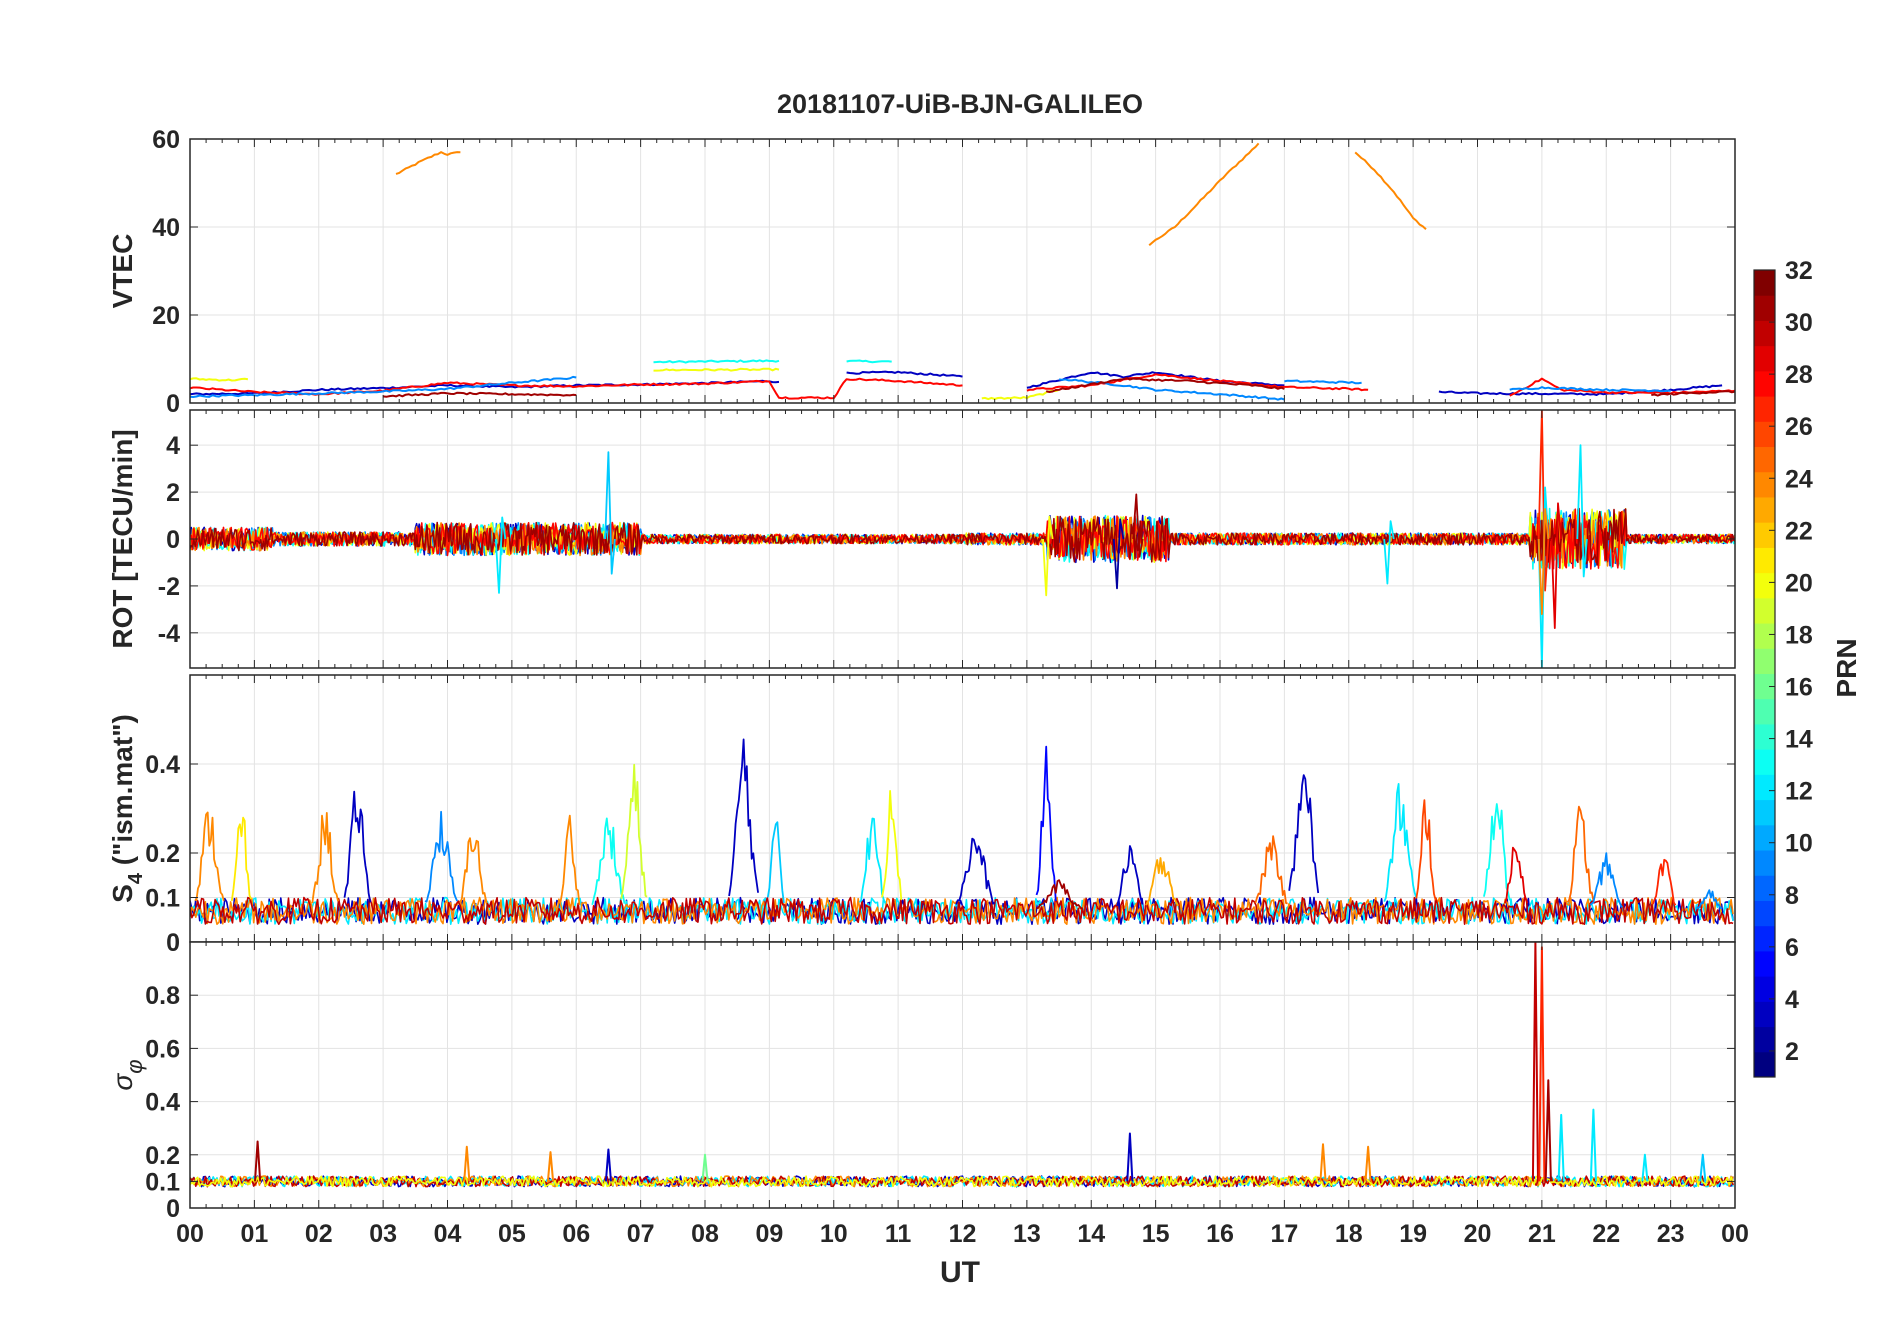 This screenshot has width=1902, height=1330. What do you see at coordinates (512, 1234) in the screenshot?
I see `x-tick-label: 05` at bounding box center [512, 1234].